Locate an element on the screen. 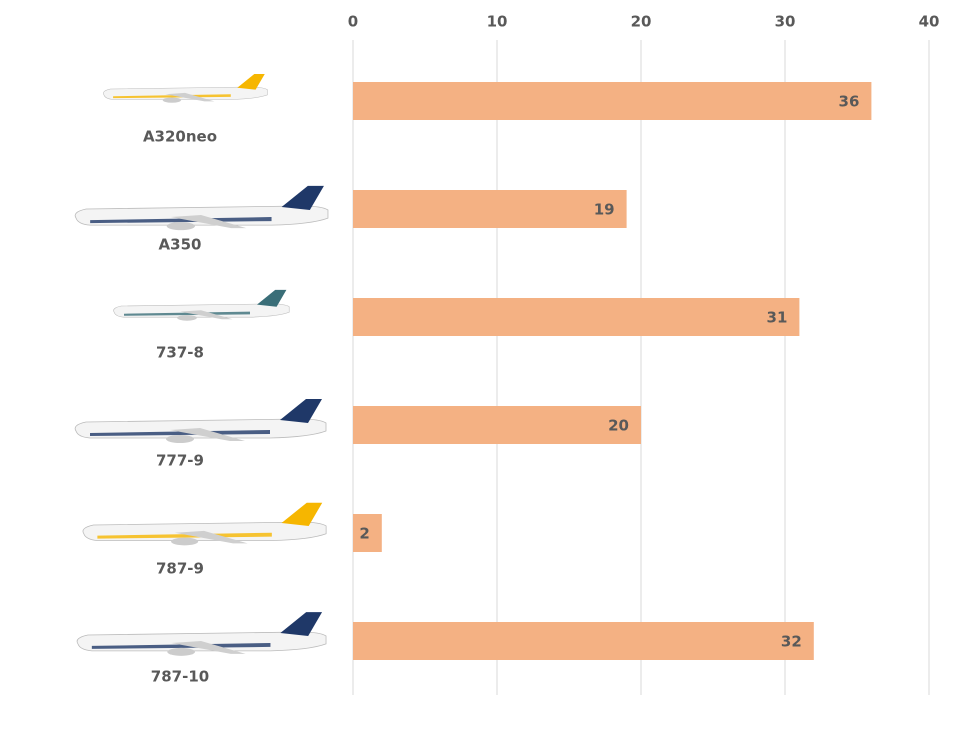 The height and width of the screenshot is (733, 959). y-tick-label: 787-10 is located at coordinates (180, 677).